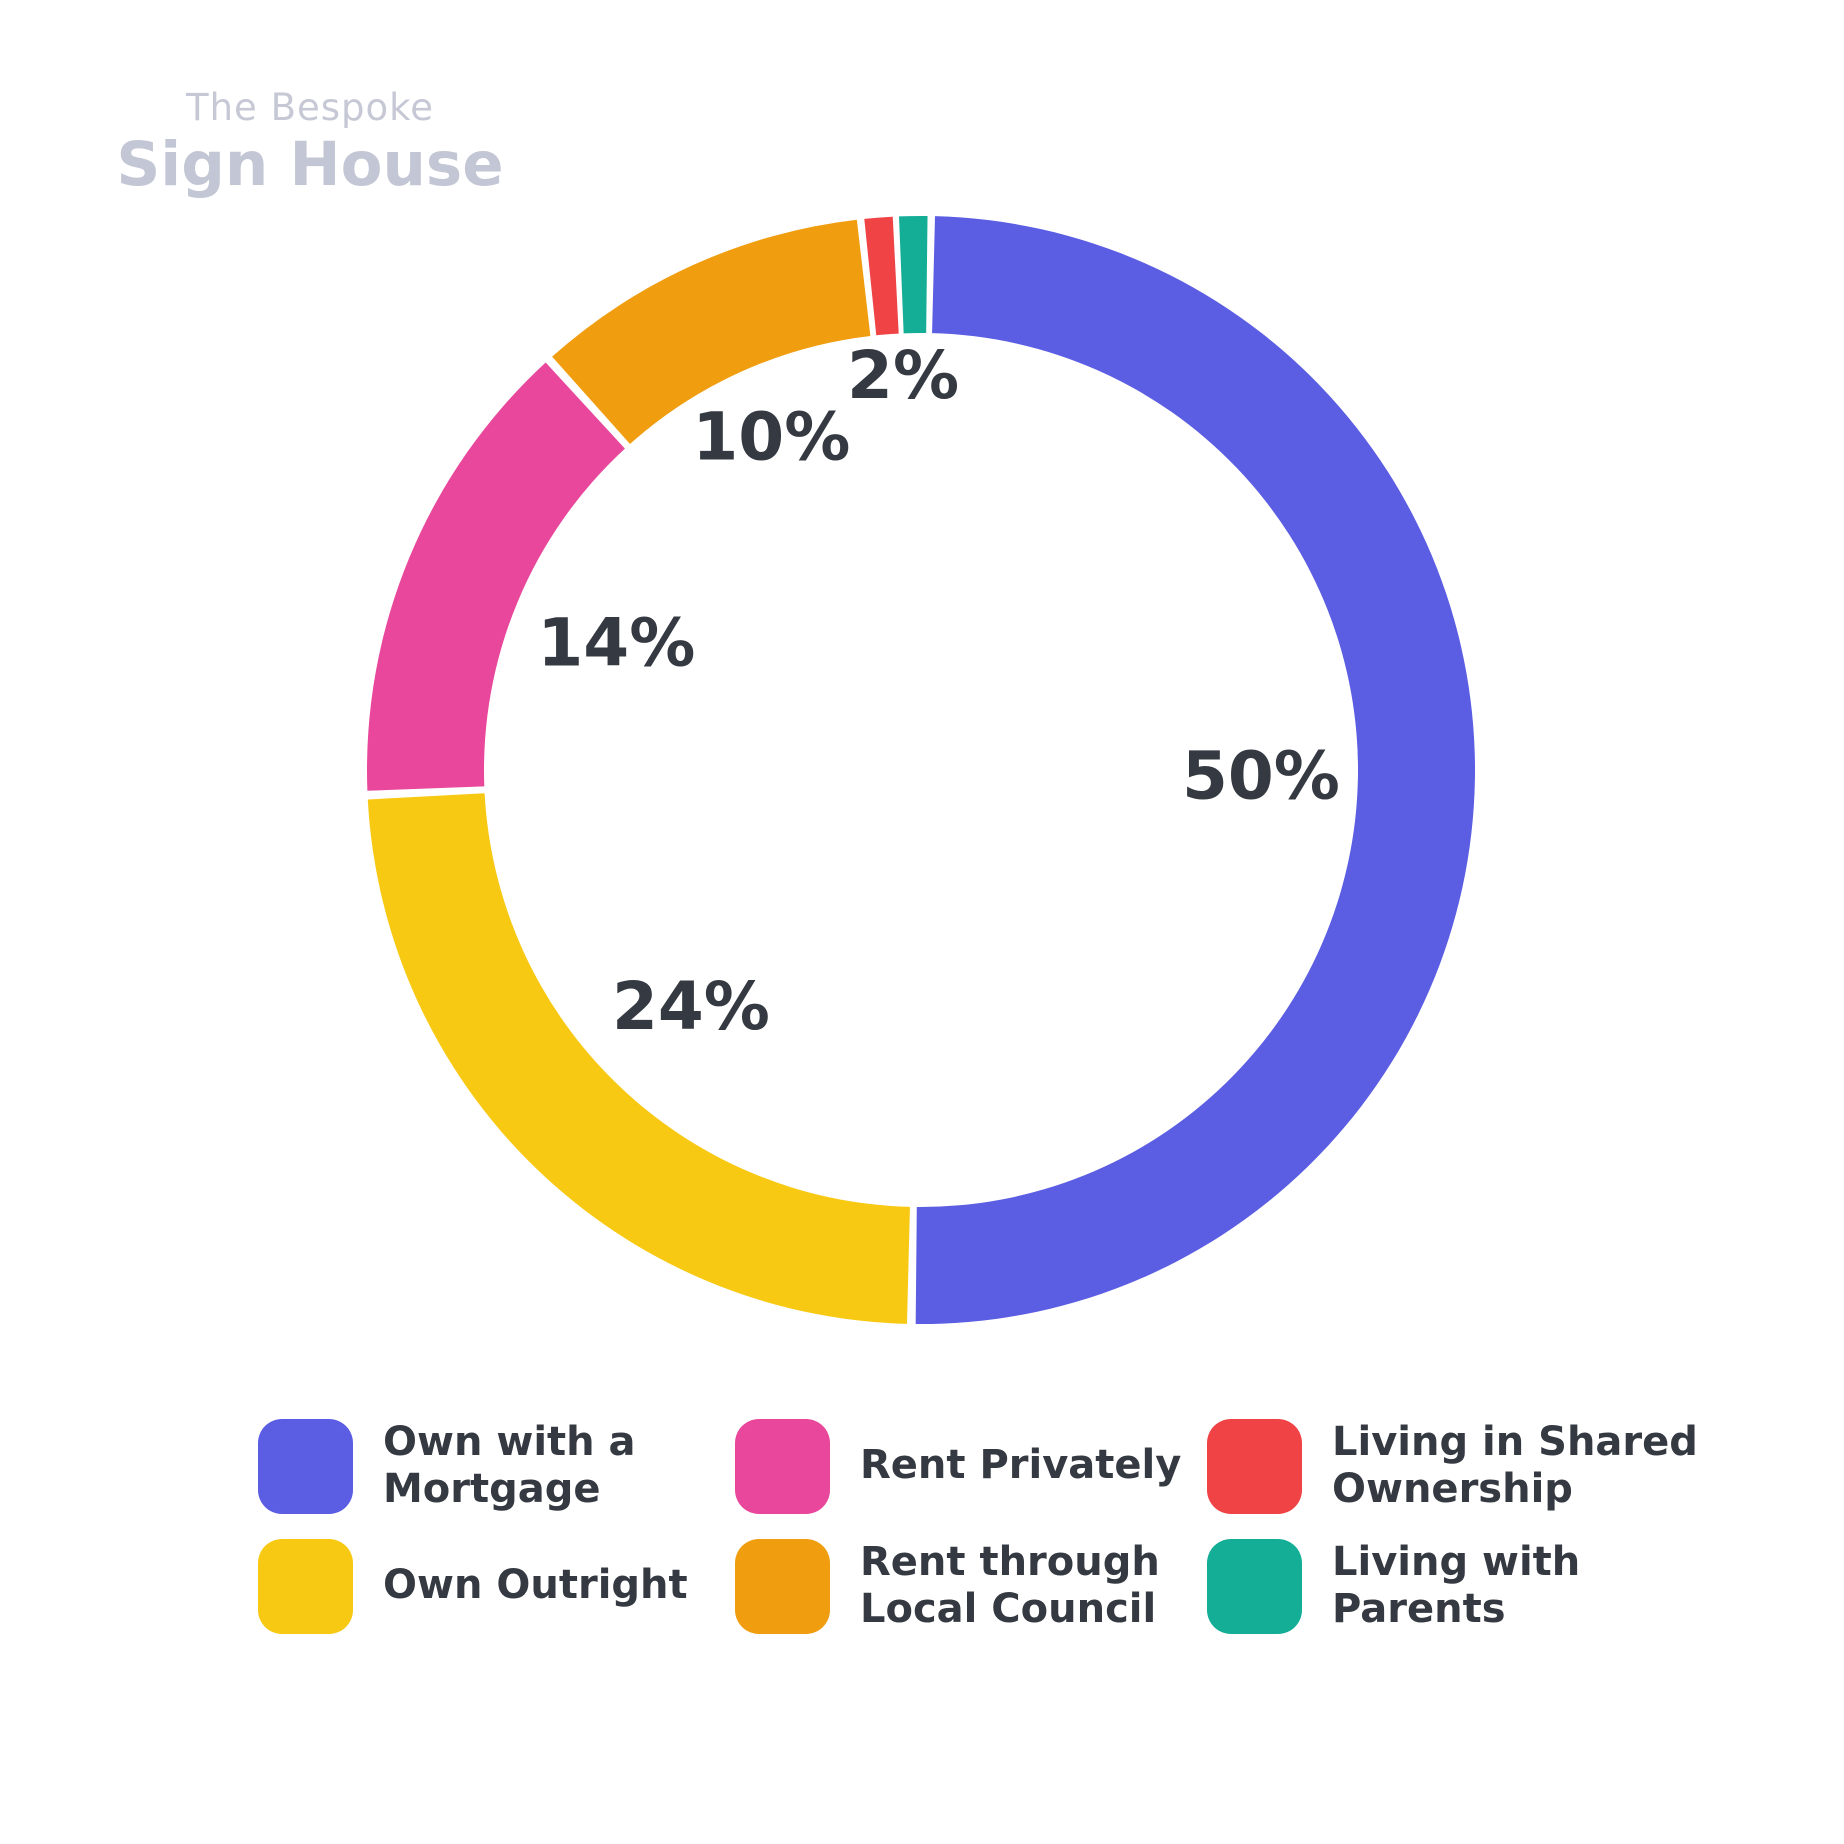  I want to click on pct-label-combined-small-slices: 2%, so click(903, 375).